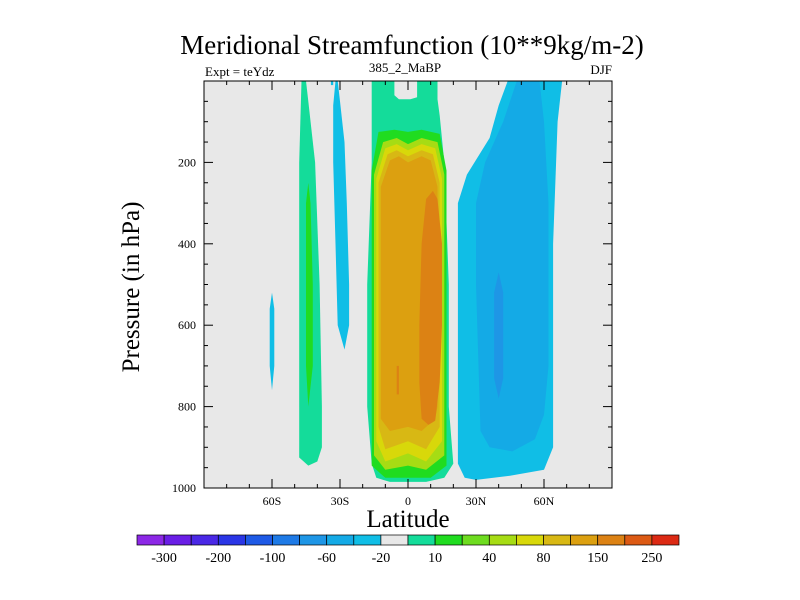  I want to click on x-tick-label: 30S, so click(340, 501).